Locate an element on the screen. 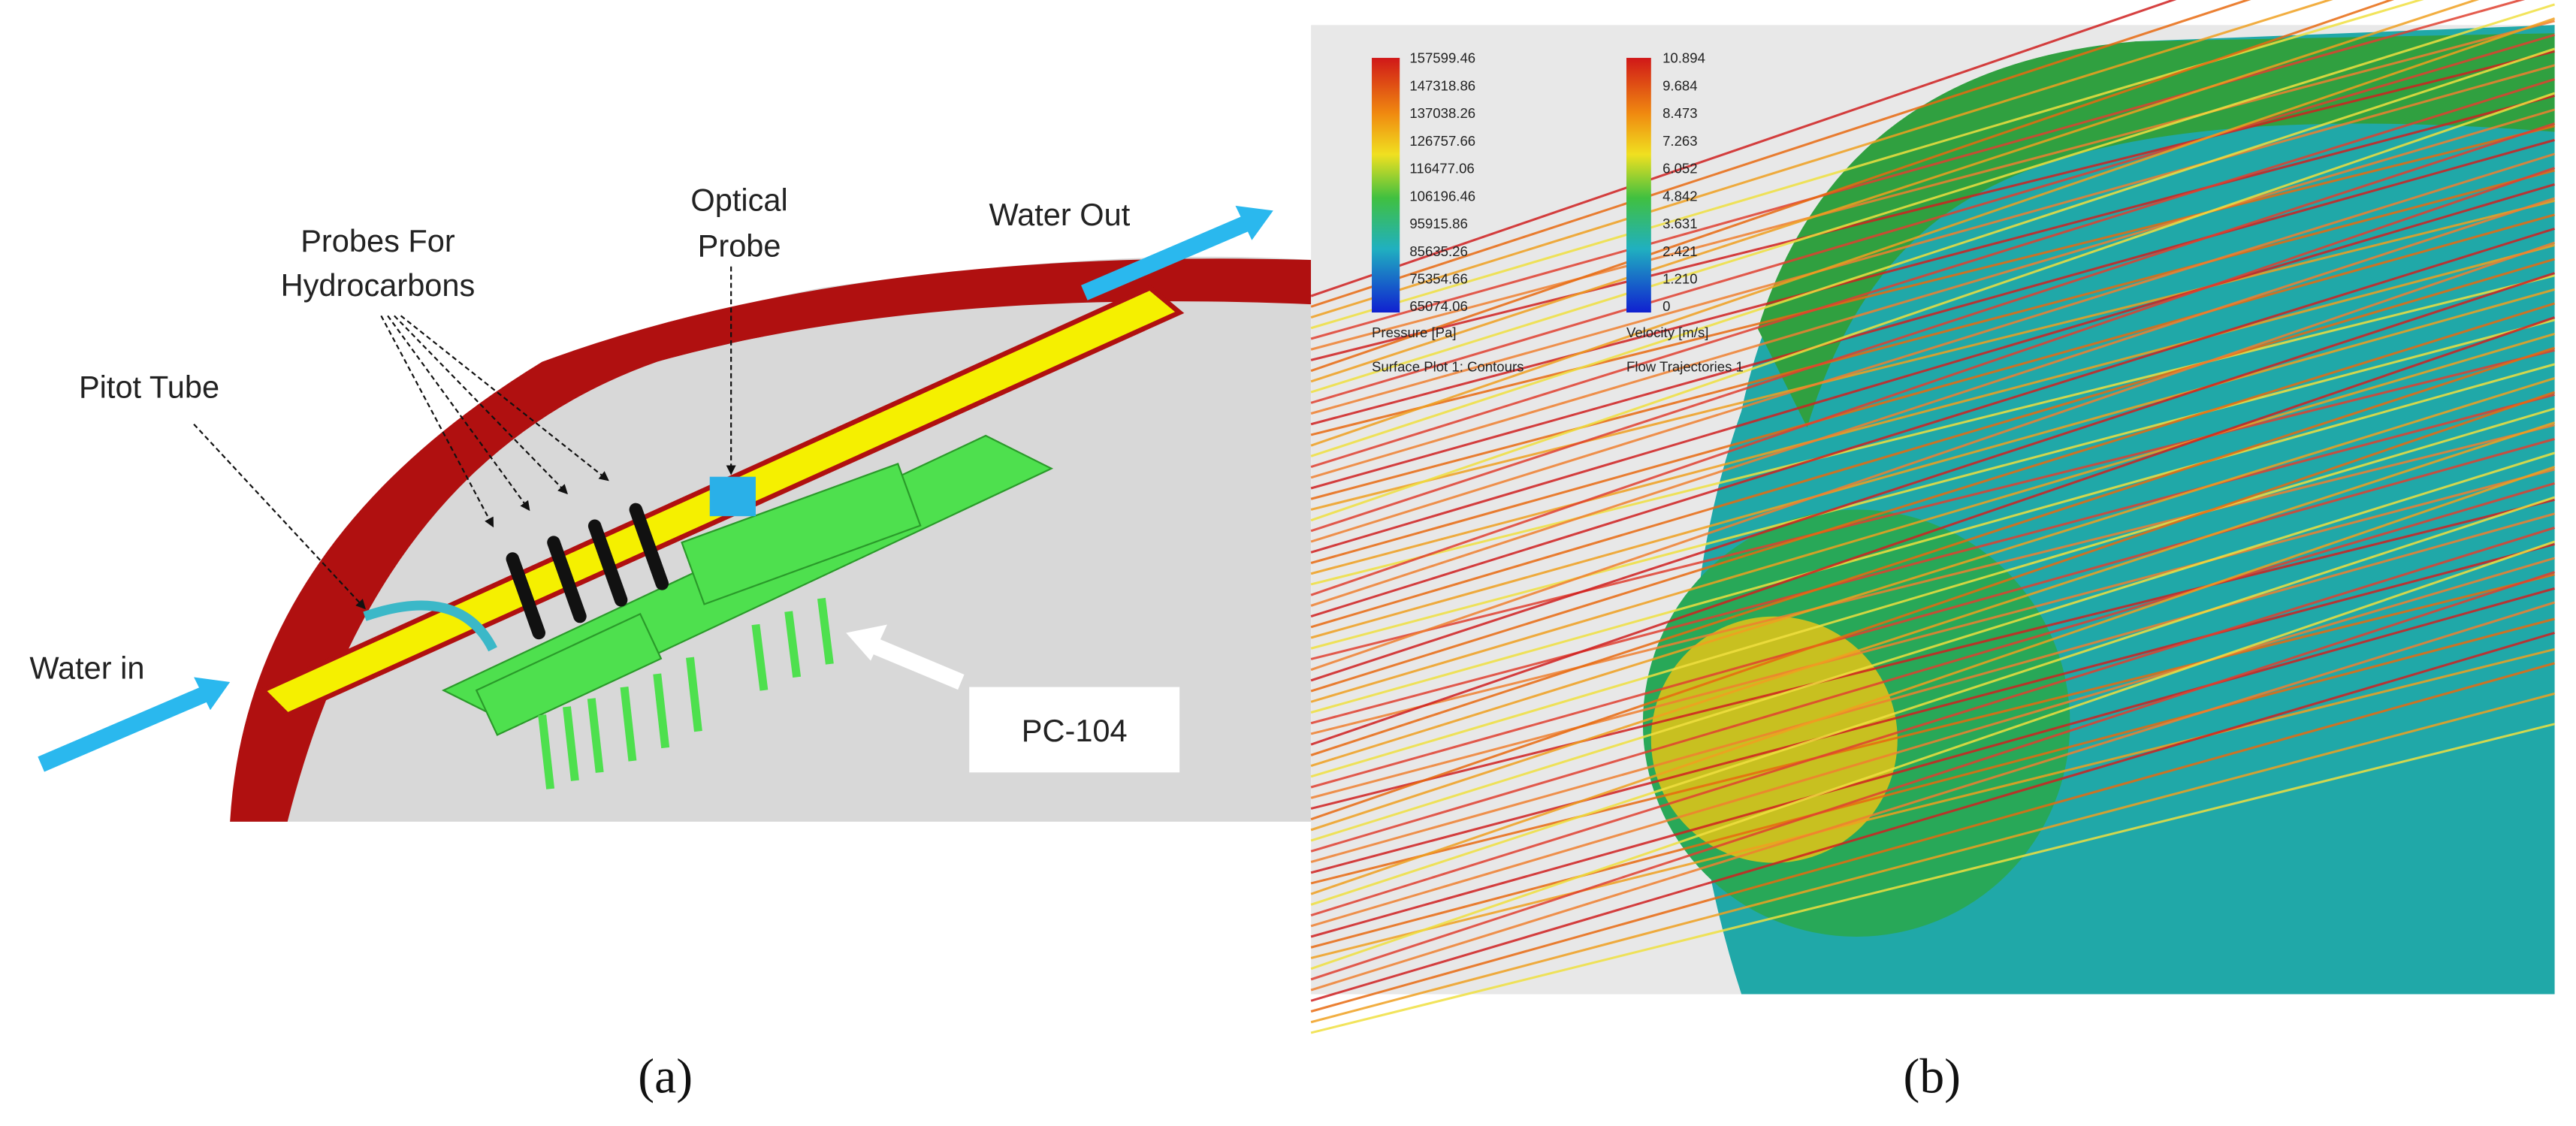 This screenshot has width=2576, height=1126. velocity-colorbar is located at coordinates (1638, 185).